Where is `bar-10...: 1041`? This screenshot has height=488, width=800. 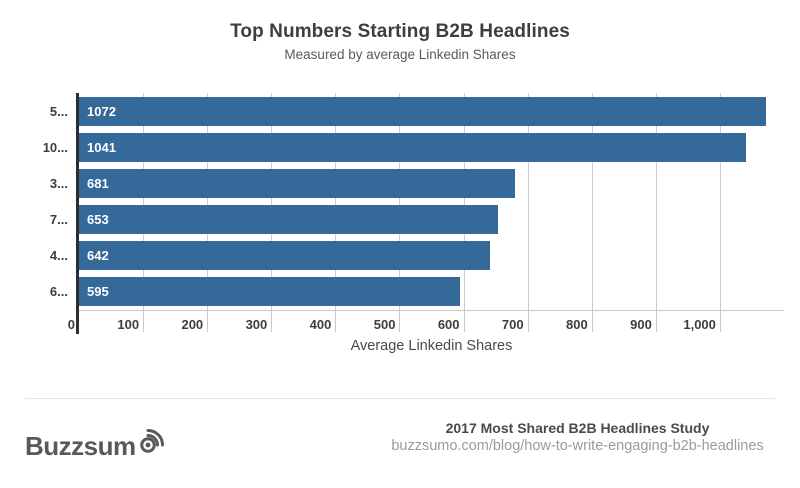
bar-10...: 1041 is located at coordinates (413, 147).